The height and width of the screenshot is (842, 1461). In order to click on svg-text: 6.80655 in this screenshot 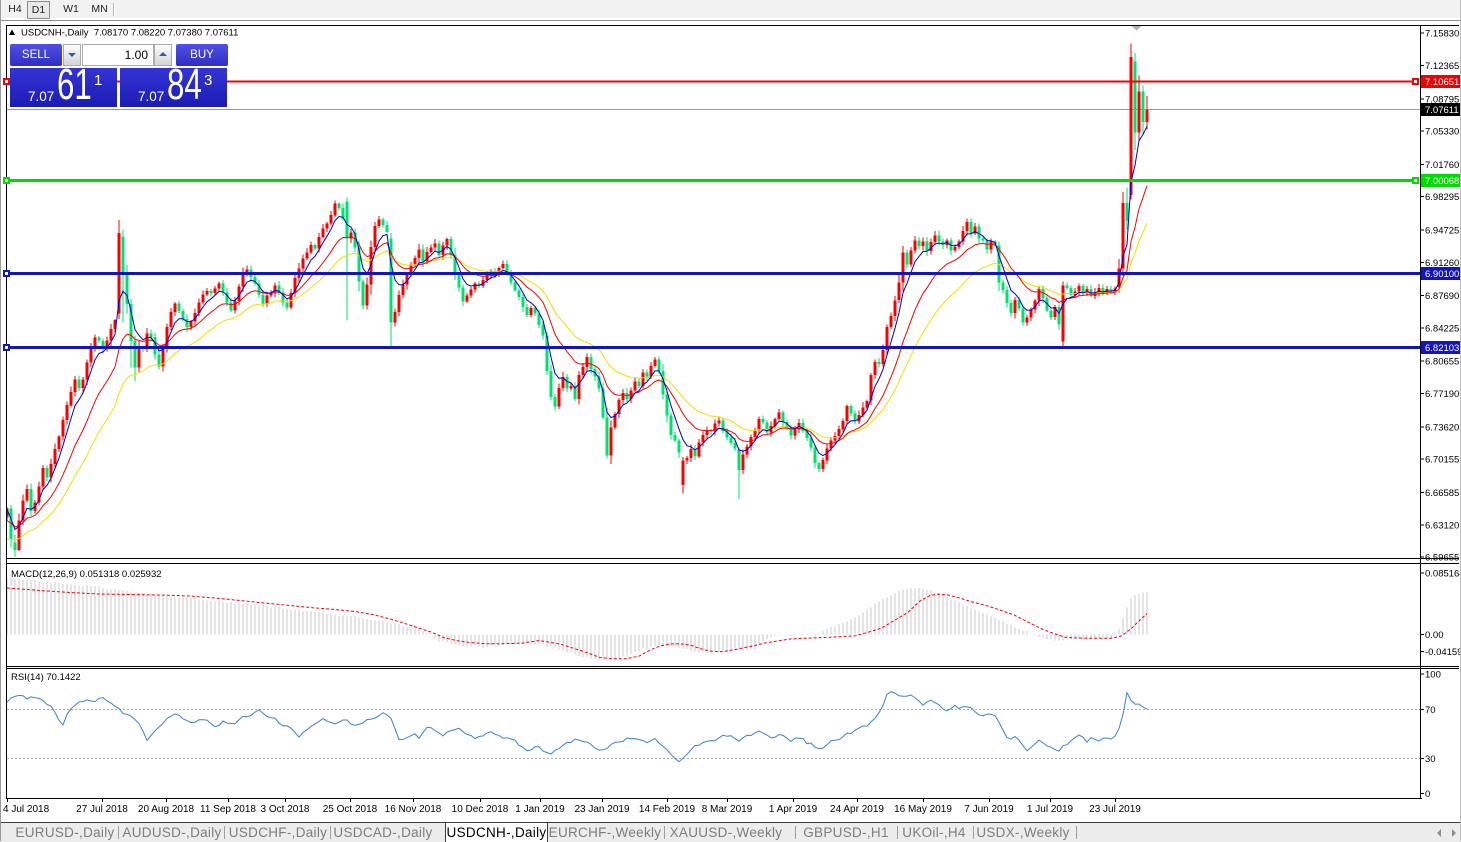, I will do `click(1442, 362)`.